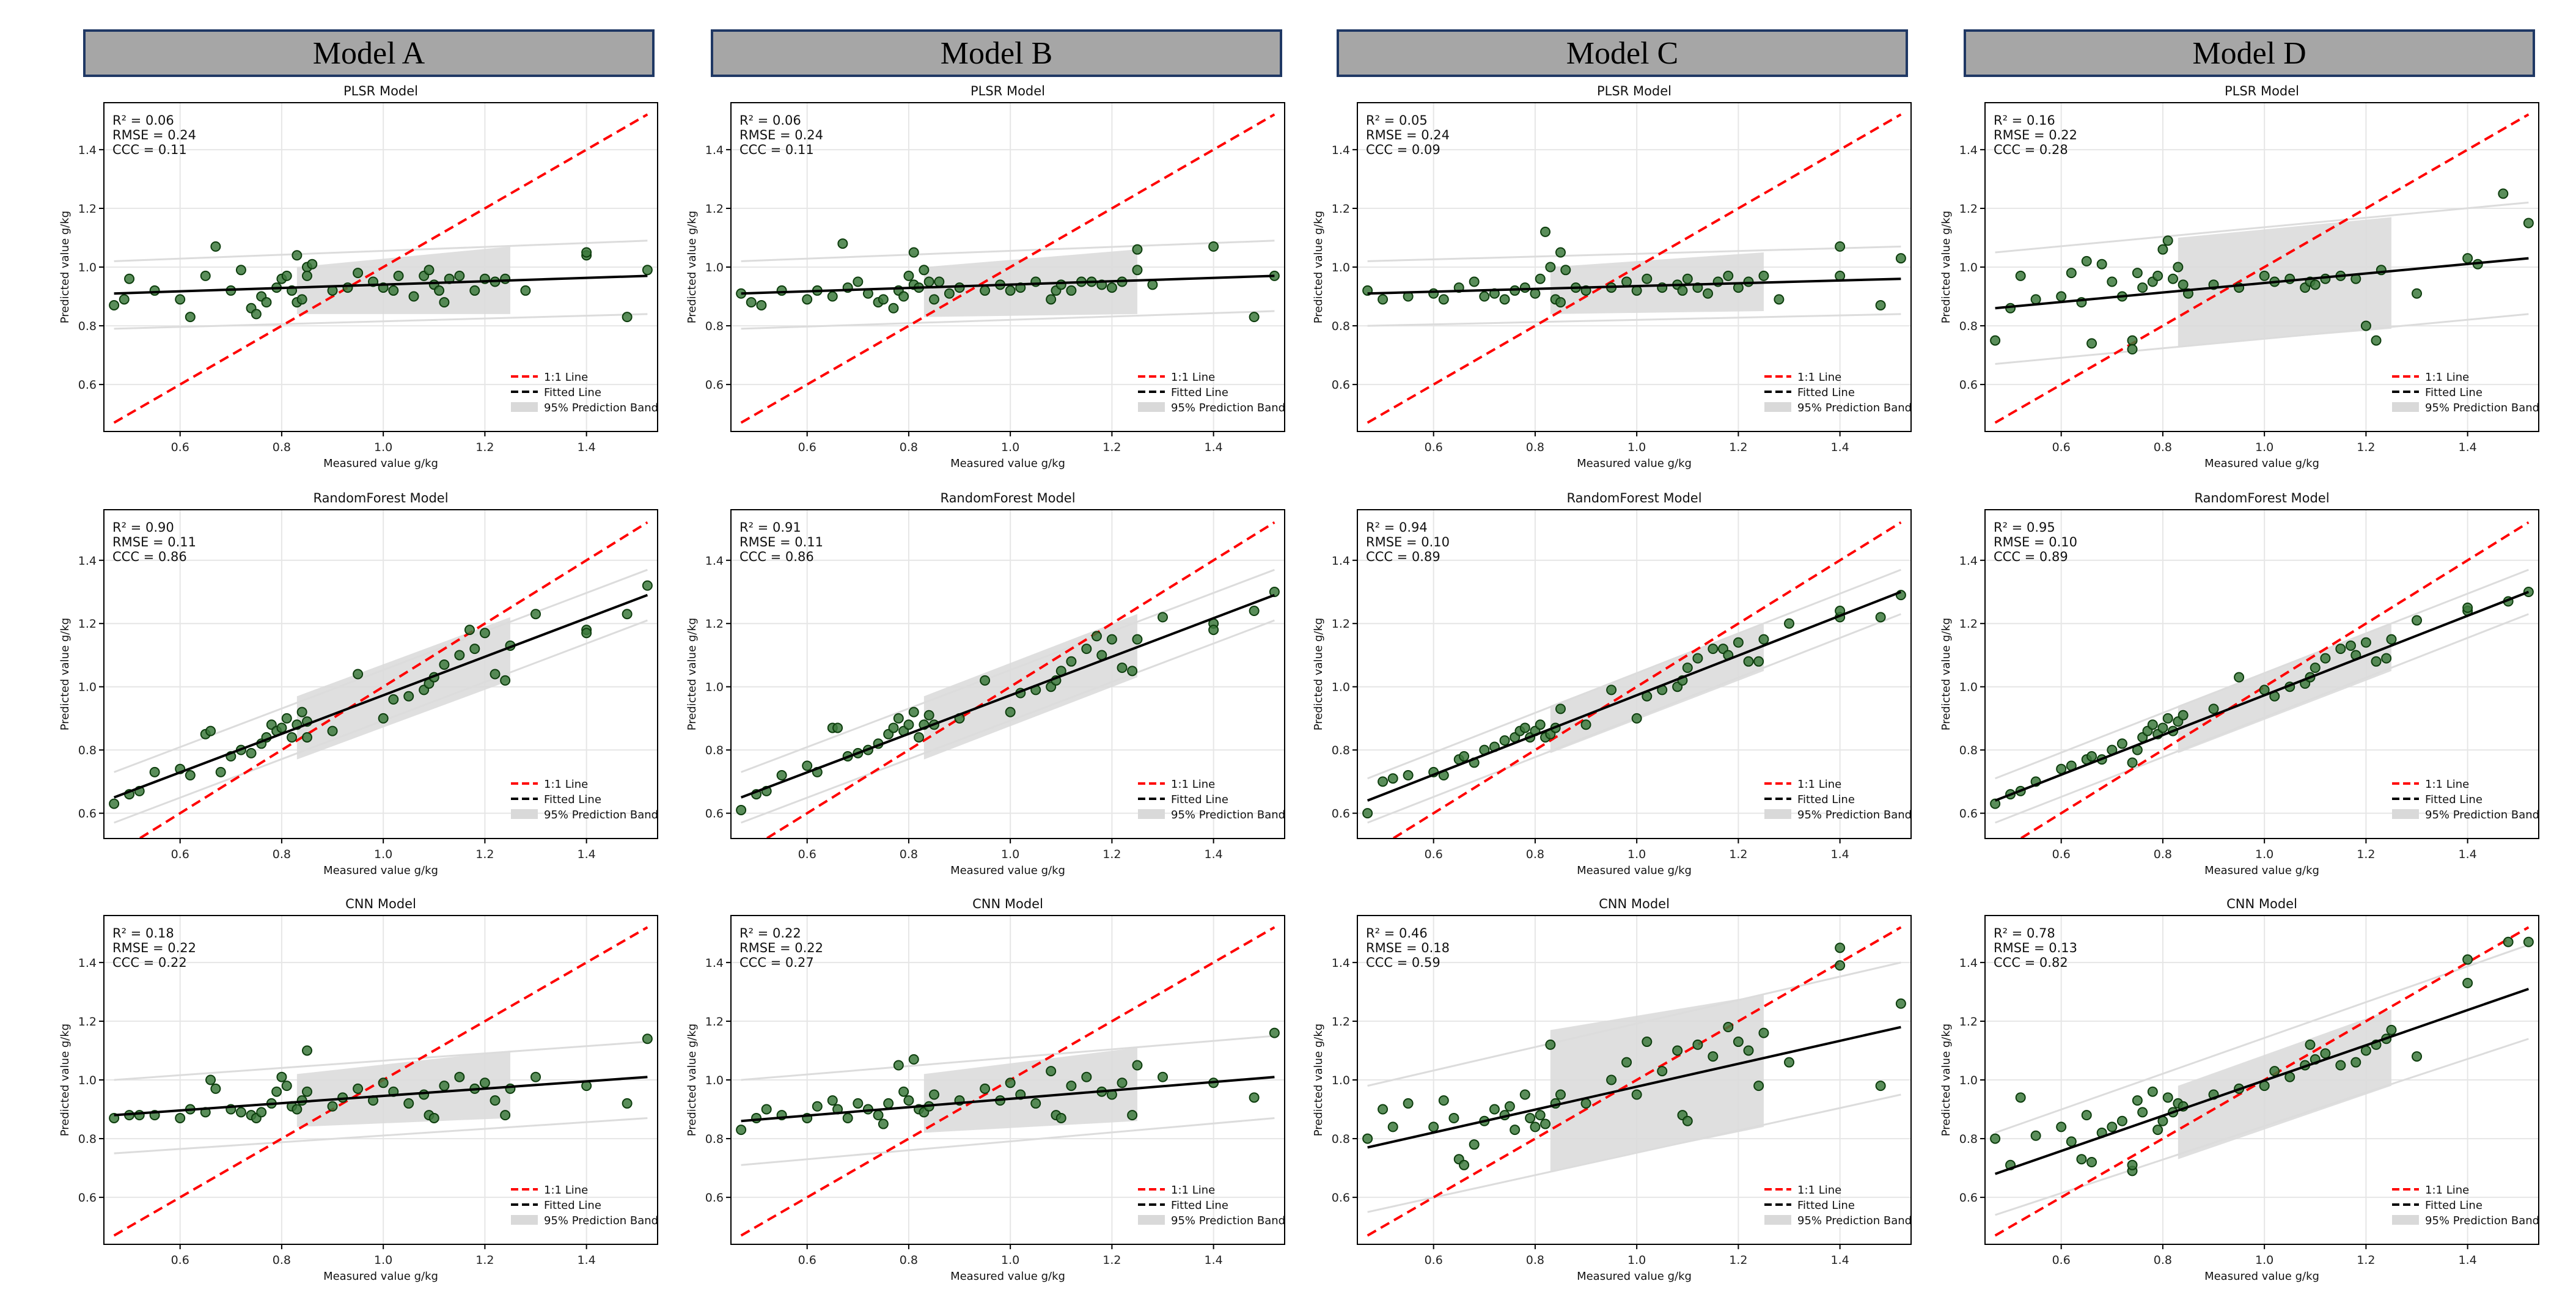 The height and width of the screenshot is (1314, 2576). I want to click on stats-line-1: R² = 0.91, so click(770, 527).